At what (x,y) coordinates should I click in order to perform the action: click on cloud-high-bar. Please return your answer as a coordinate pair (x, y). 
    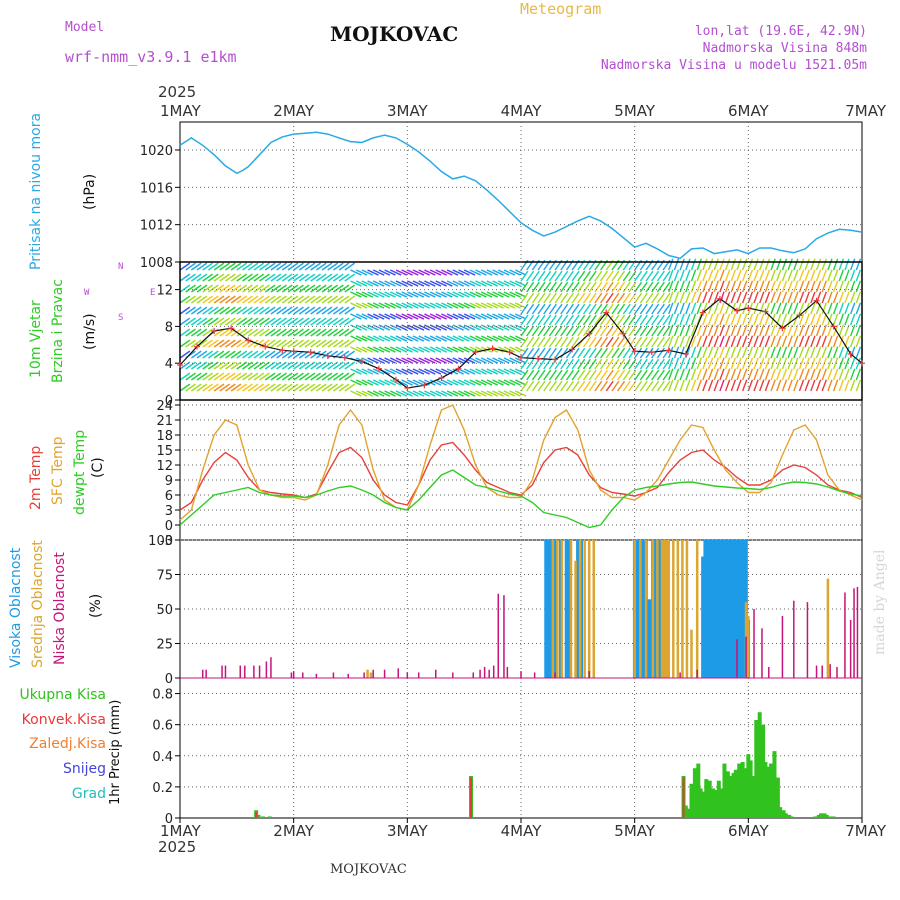
    Looking at the image, I should click on (741, 609).